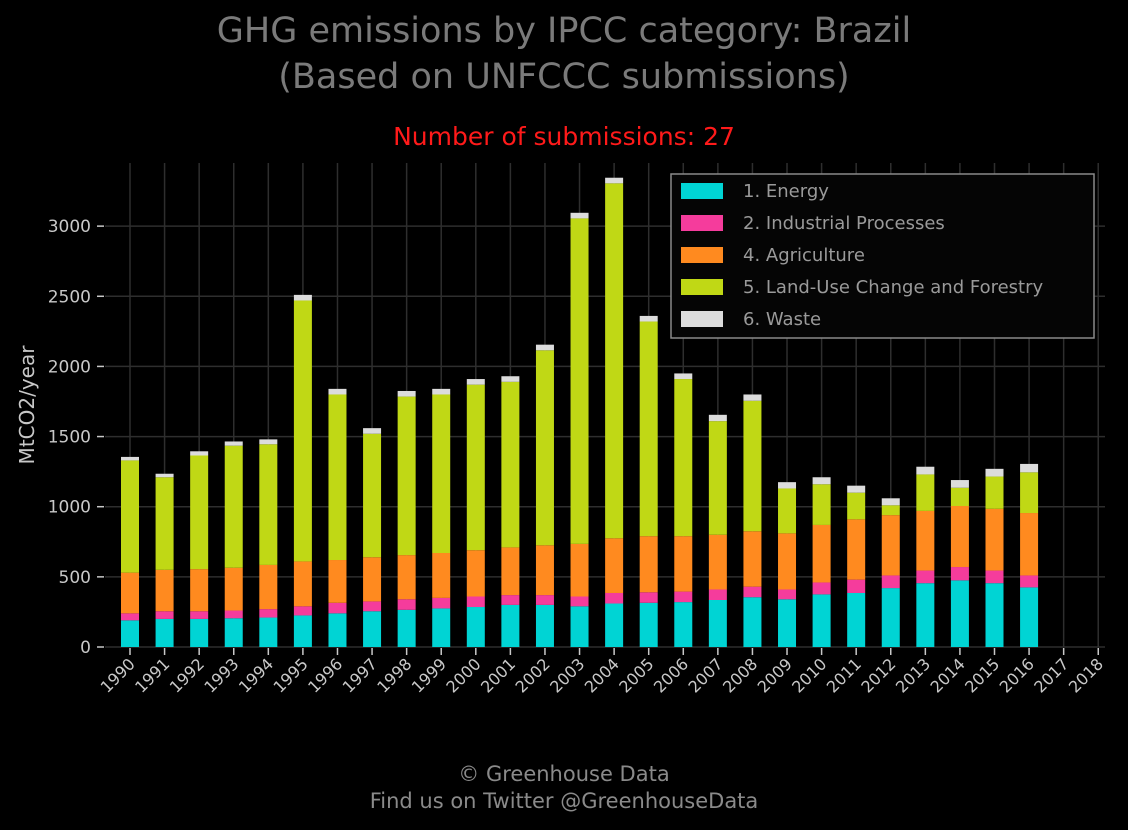  I want to click on legend-label: 5. Land-Use Change and Forestry, so click(893, 287).